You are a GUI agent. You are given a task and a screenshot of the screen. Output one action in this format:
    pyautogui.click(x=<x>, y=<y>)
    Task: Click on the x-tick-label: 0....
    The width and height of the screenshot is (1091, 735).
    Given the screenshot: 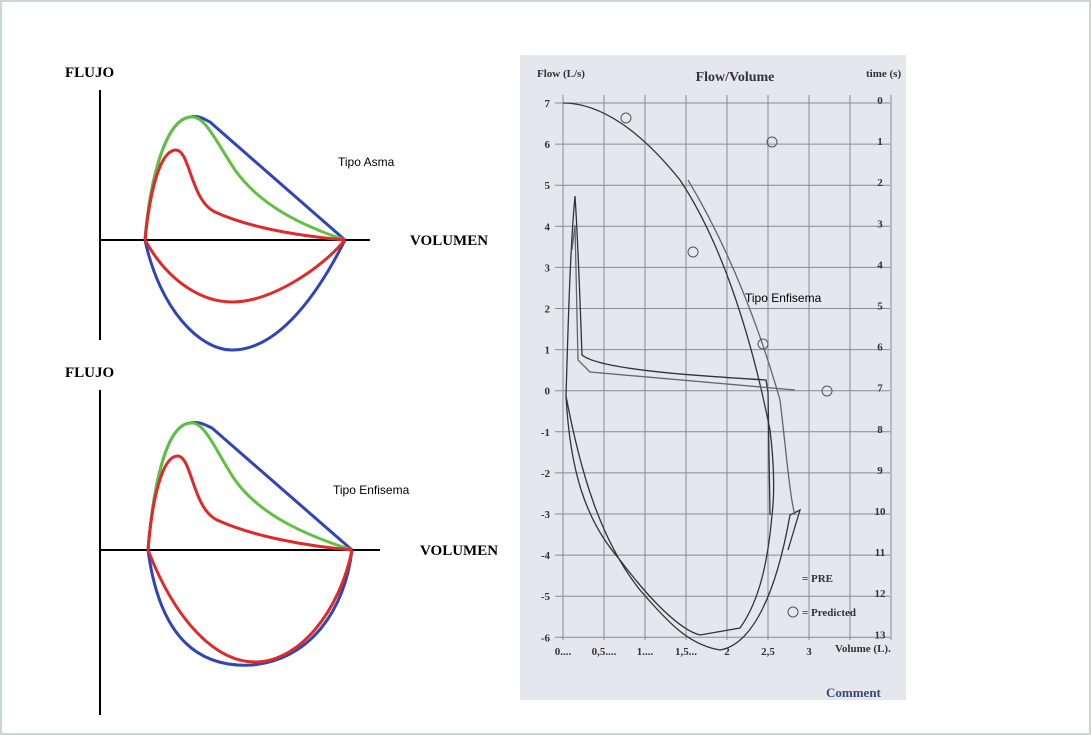 What is the action you would take?
    pyautogui.click(x=563, y=652)
    